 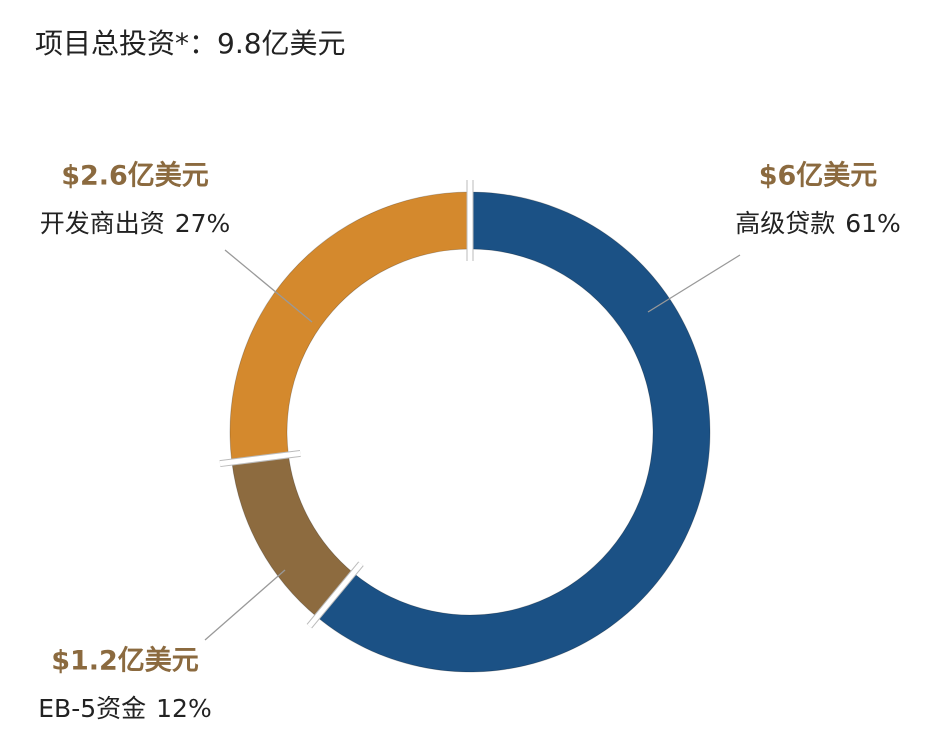 I want to click on category-name: 开发商出资, so click(x=102, y=223).